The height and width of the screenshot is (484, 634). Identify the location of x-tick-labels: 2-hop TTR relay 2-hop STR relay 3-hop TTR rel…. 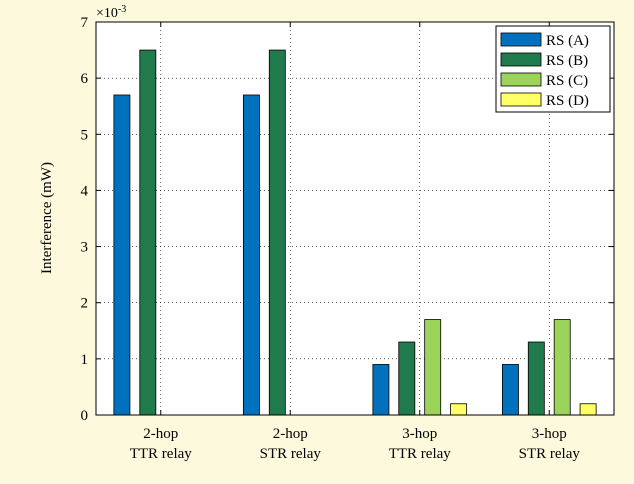
(355, 444).